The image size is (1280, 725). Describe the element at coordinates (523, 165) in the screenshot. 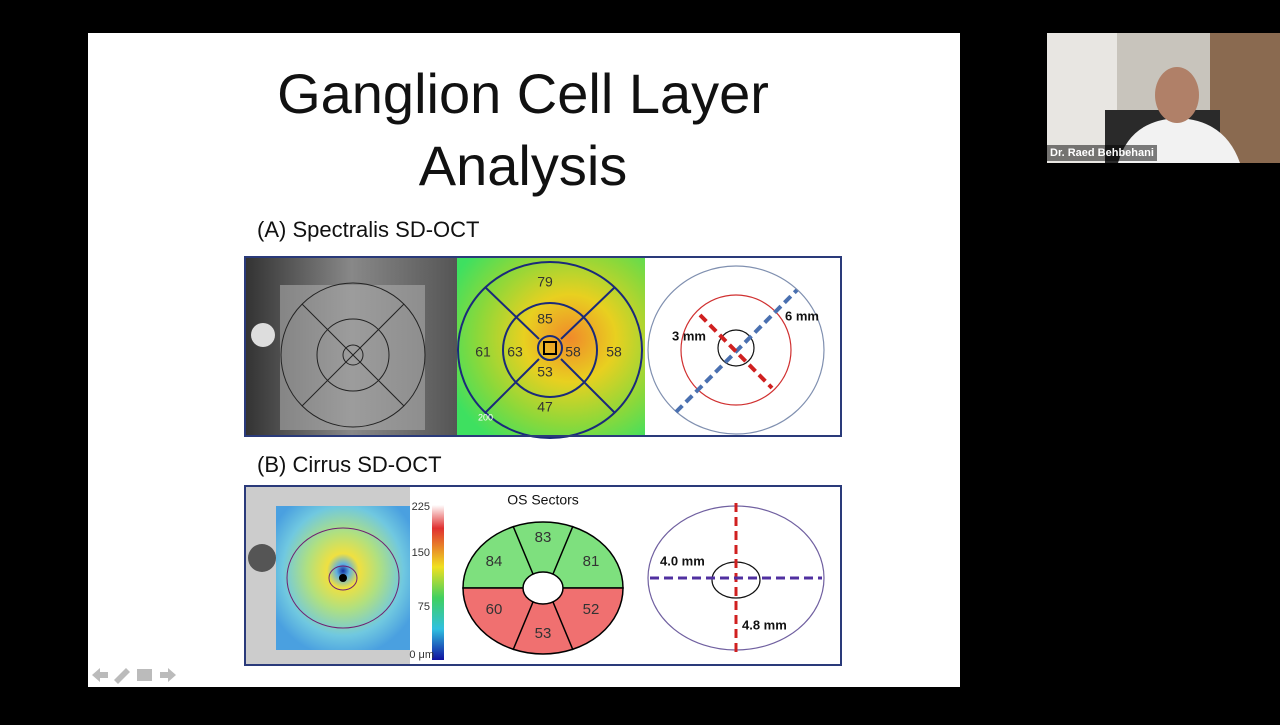

I see `title-line: Analysis` at that location.